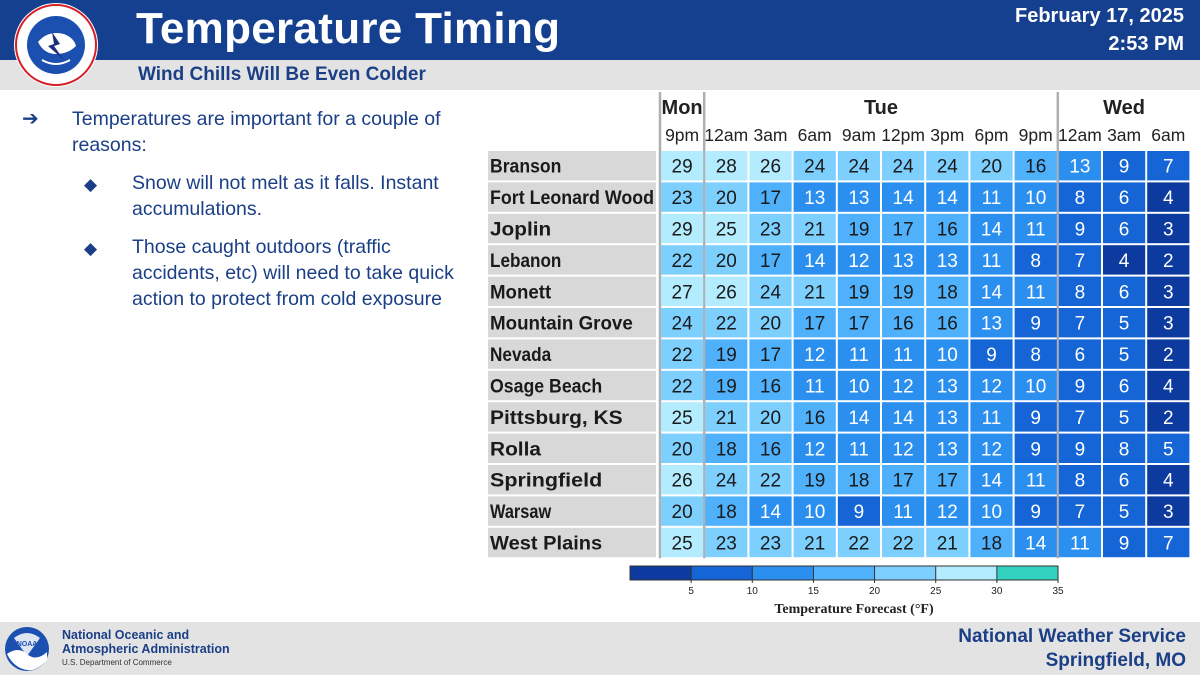  What do you see at coordinates (858, 198) in the screenshot?
I see `cell-value-label: 13` at bounding box center [858, 198].